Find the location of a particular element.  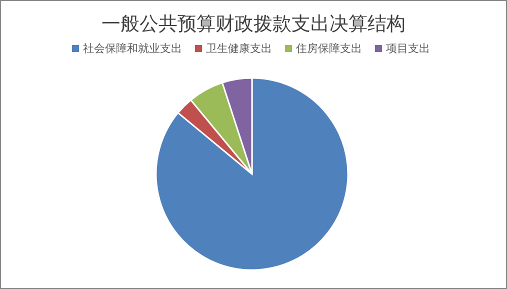

legend-label: 住房保障支出 is located at coordinates (329, 48).